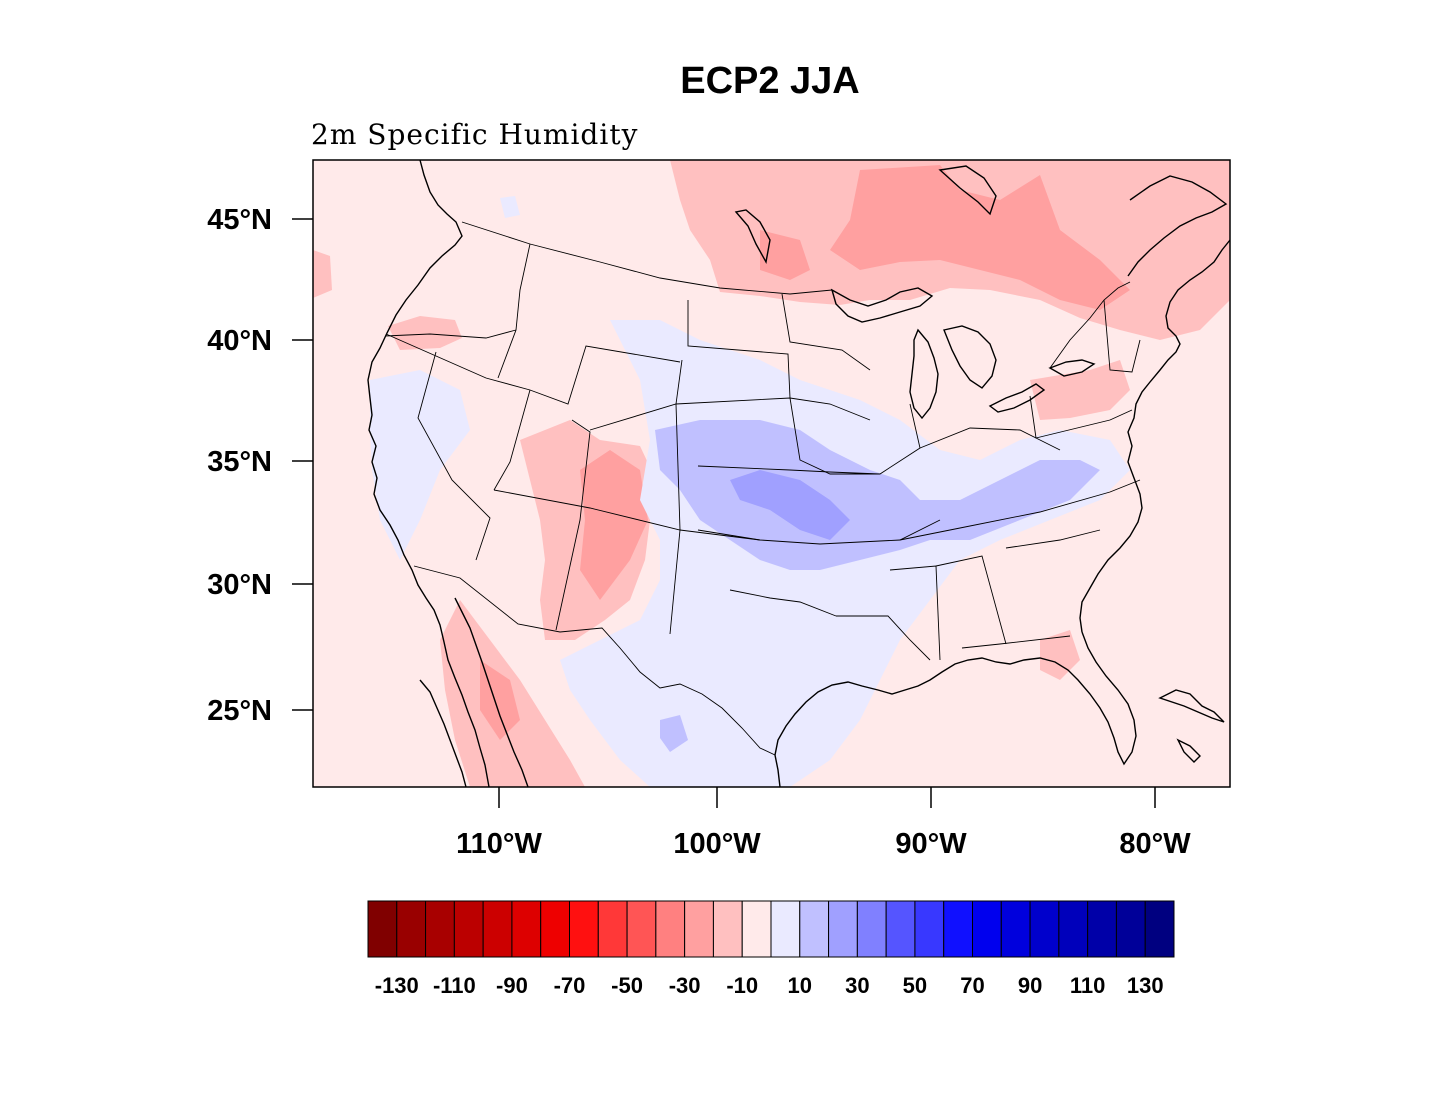  Describe the element at coordinates (573, 525) in the screenshot. I see `border-az-east` at that location.